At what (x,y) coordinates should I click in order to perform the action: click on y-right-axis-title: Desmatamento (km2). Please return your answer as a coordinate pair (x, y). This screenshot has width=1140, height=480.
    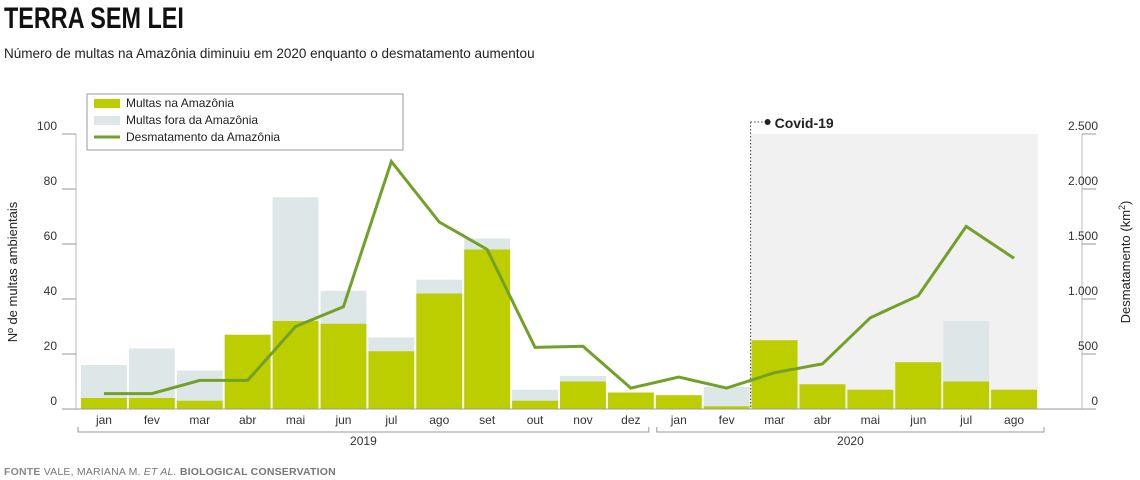
    Looking at the image, I should click on (1125, 262).